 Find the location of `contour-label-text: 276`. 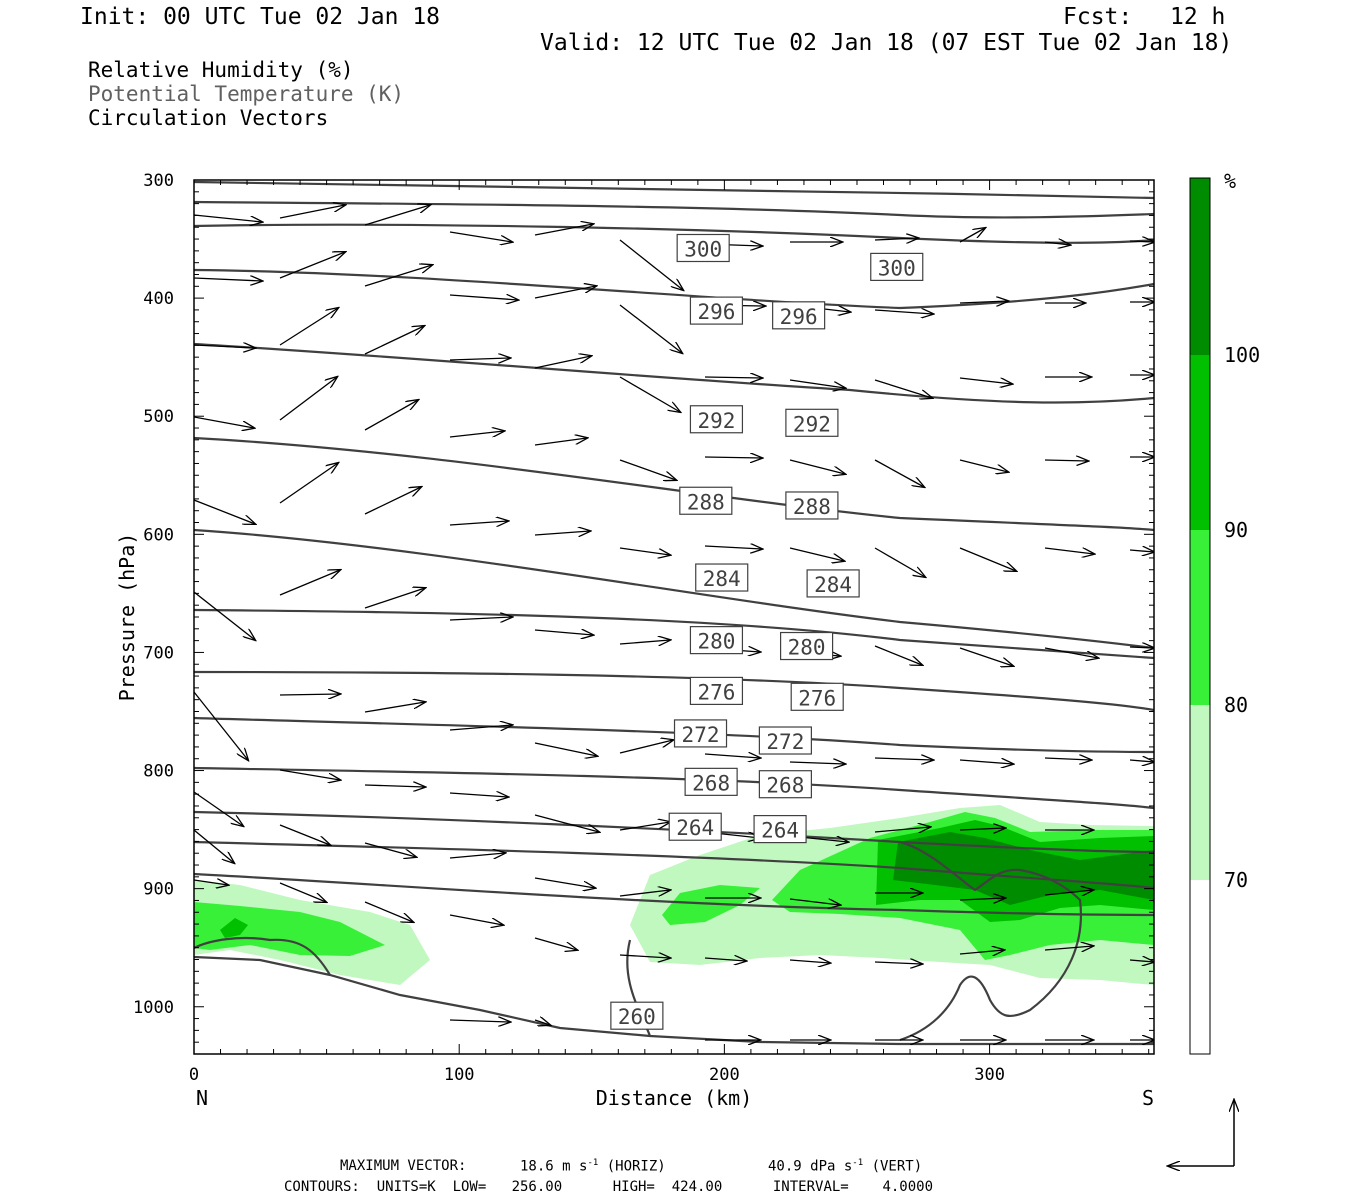

contour-label-text: 276 is located at coordinates (817, 698).